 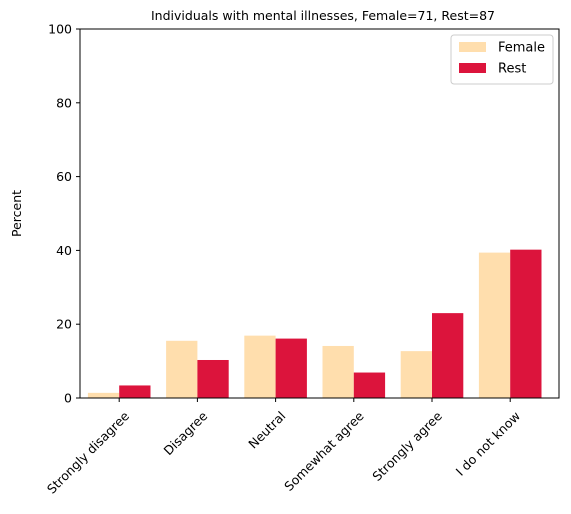 I want to click on legend: Female Rest, so click(x=502, y=59).